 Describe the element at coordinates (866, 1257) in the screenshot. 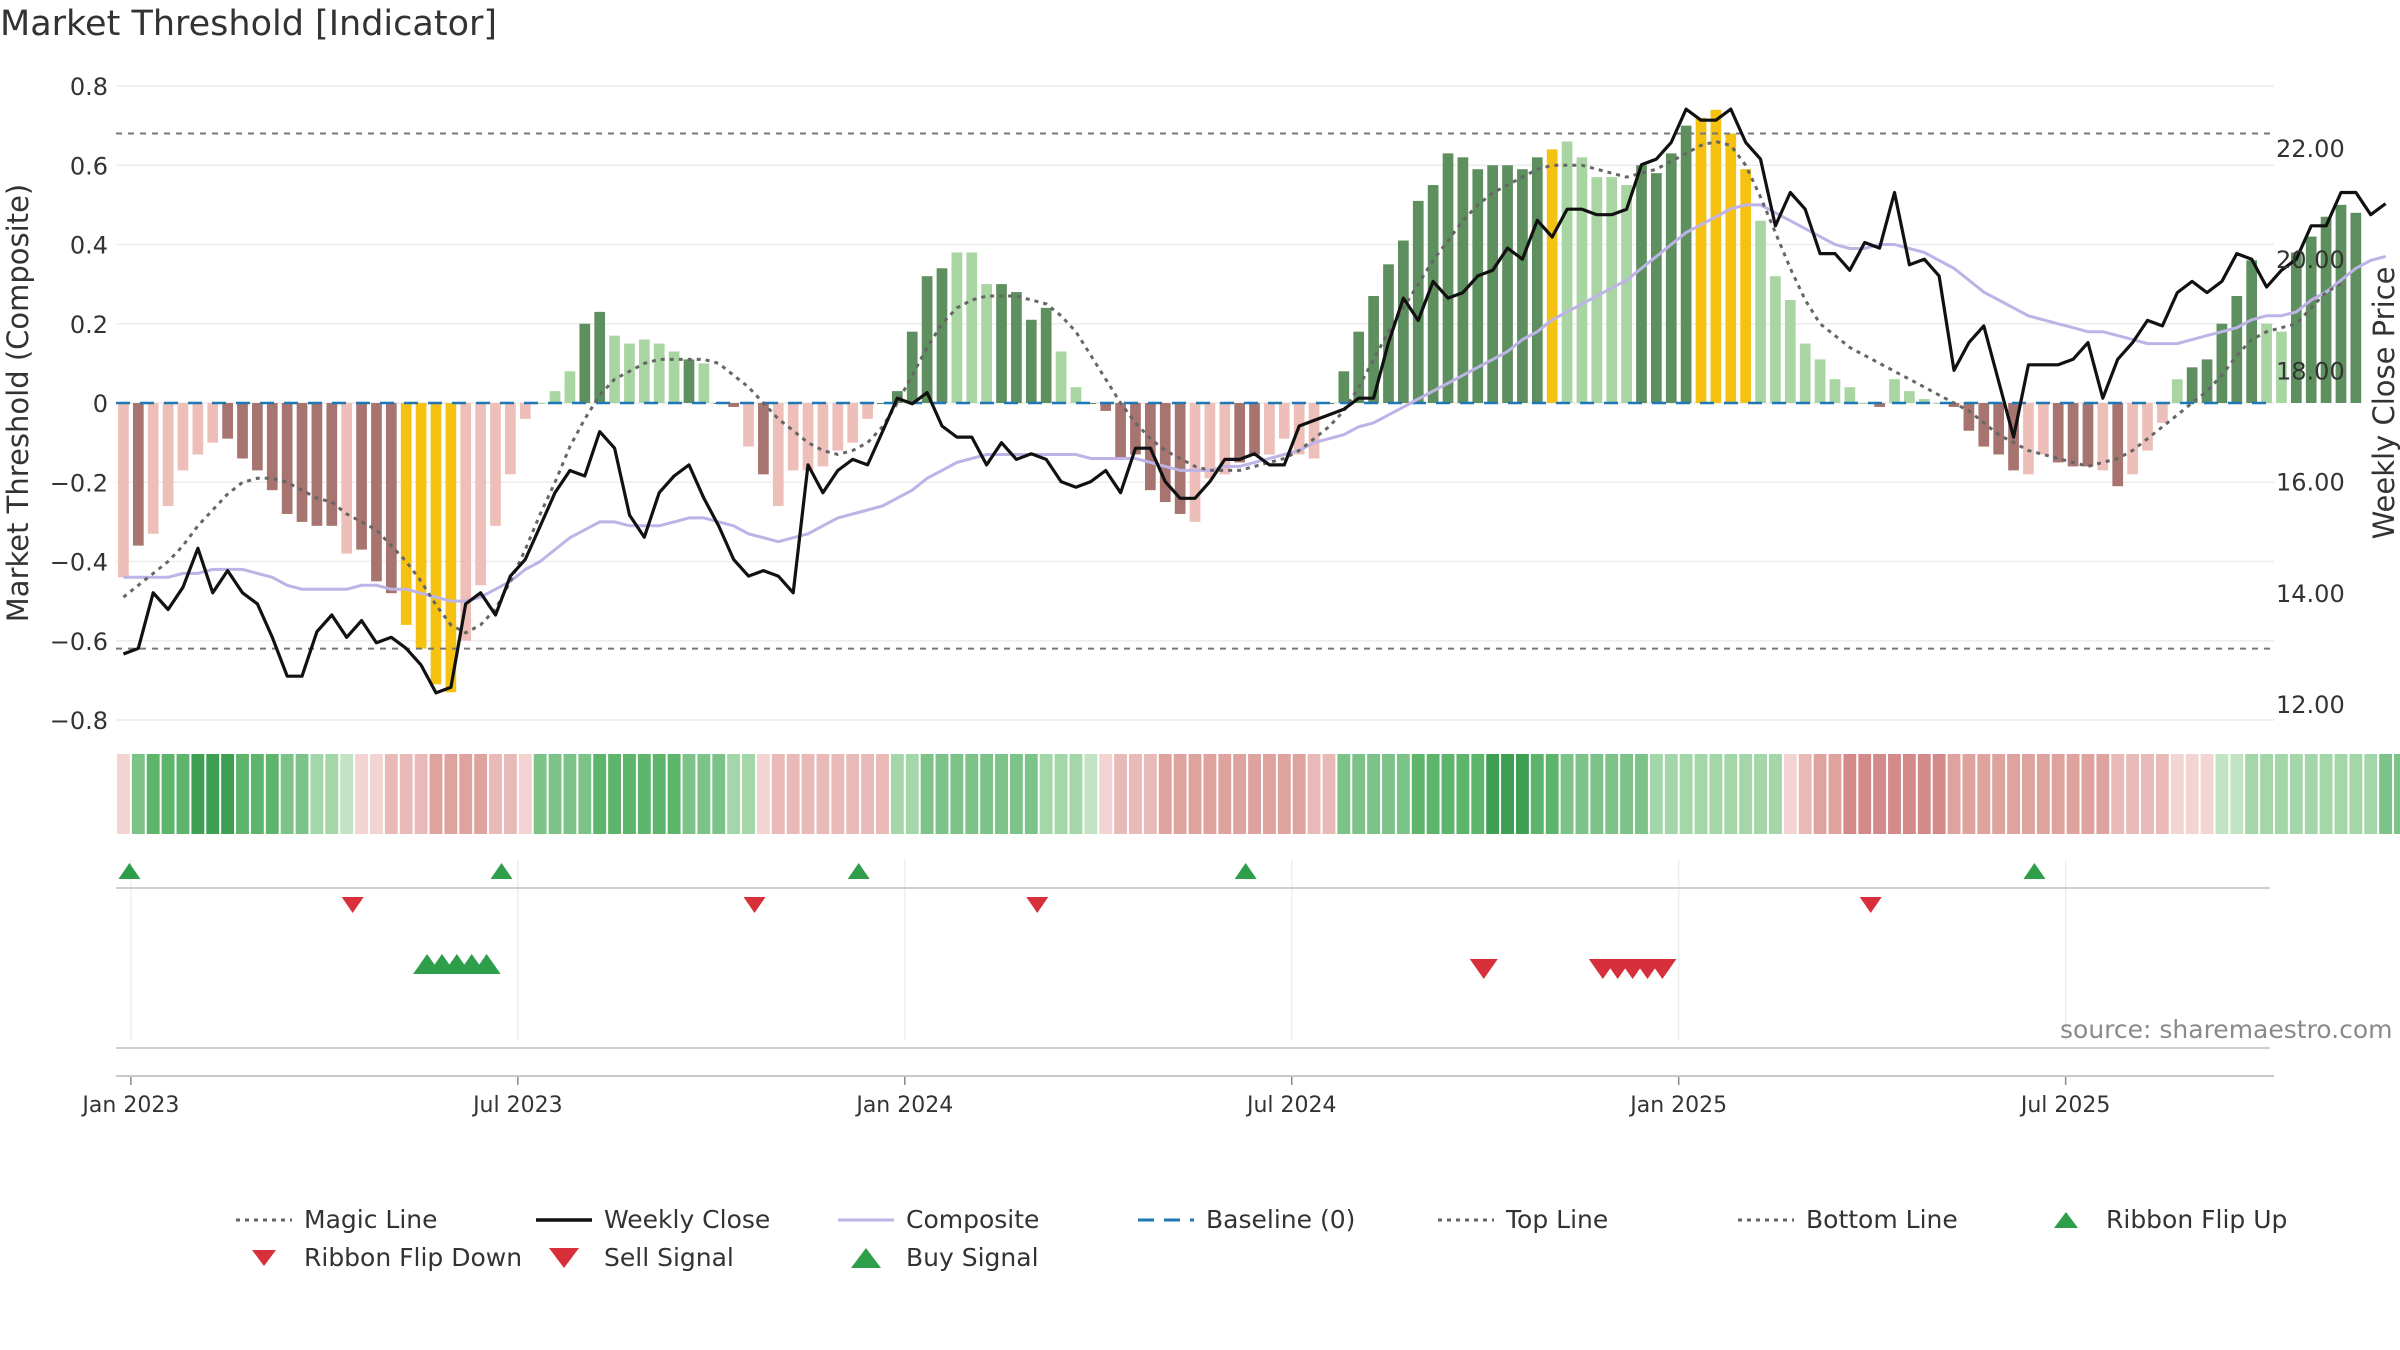

I see `triangle-up-icon` at that location.